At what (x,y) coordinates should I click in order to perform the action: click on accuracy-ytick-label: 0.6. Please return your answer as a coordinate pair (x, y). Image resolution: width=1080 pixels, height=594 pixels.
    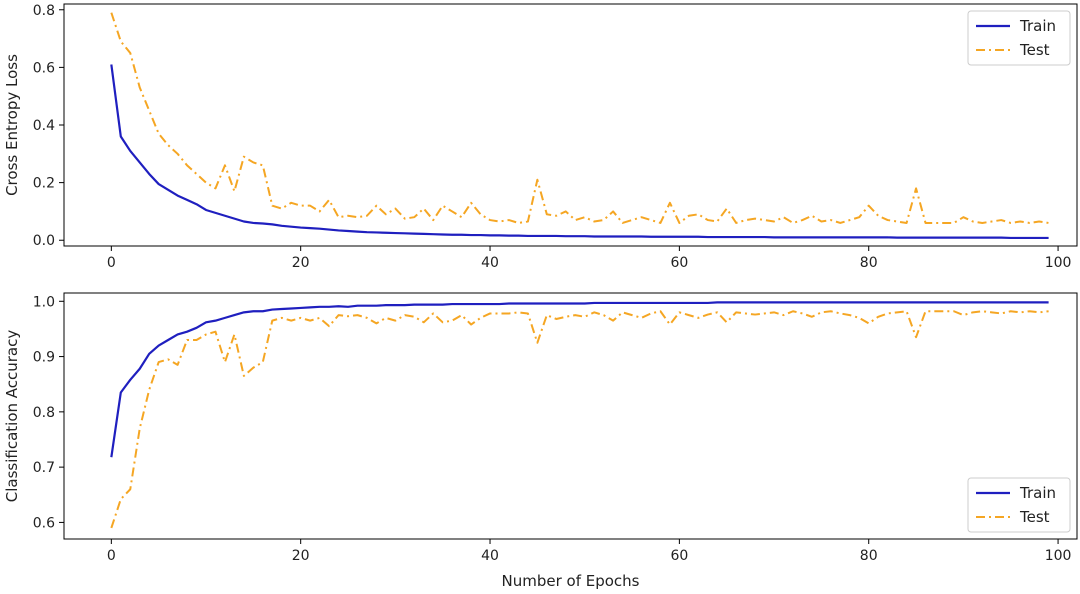
    Looking at the image, I should click on (44, 523).